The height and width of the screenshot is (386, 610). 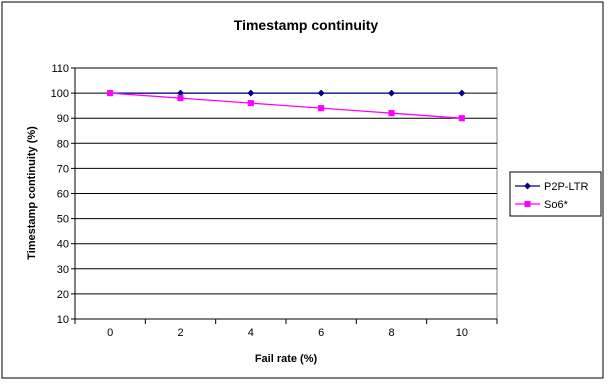 I want to click on y-tick-label: 100, so click(x=60, y=94).